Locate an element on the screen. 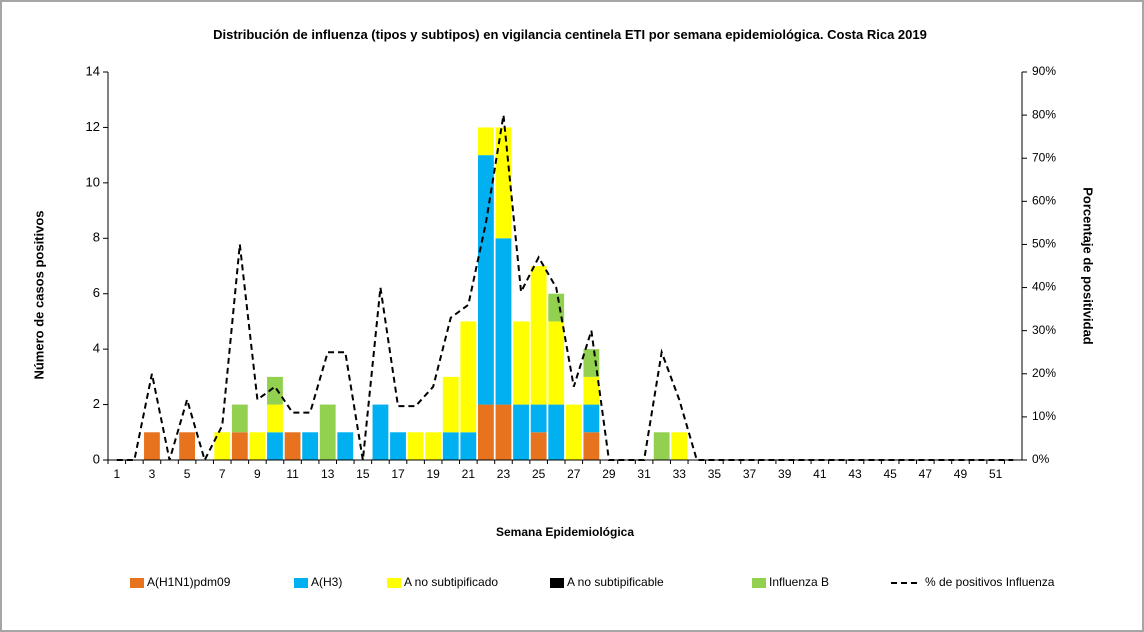  y-tick-label: 8 is located at coordinates (96, 237).